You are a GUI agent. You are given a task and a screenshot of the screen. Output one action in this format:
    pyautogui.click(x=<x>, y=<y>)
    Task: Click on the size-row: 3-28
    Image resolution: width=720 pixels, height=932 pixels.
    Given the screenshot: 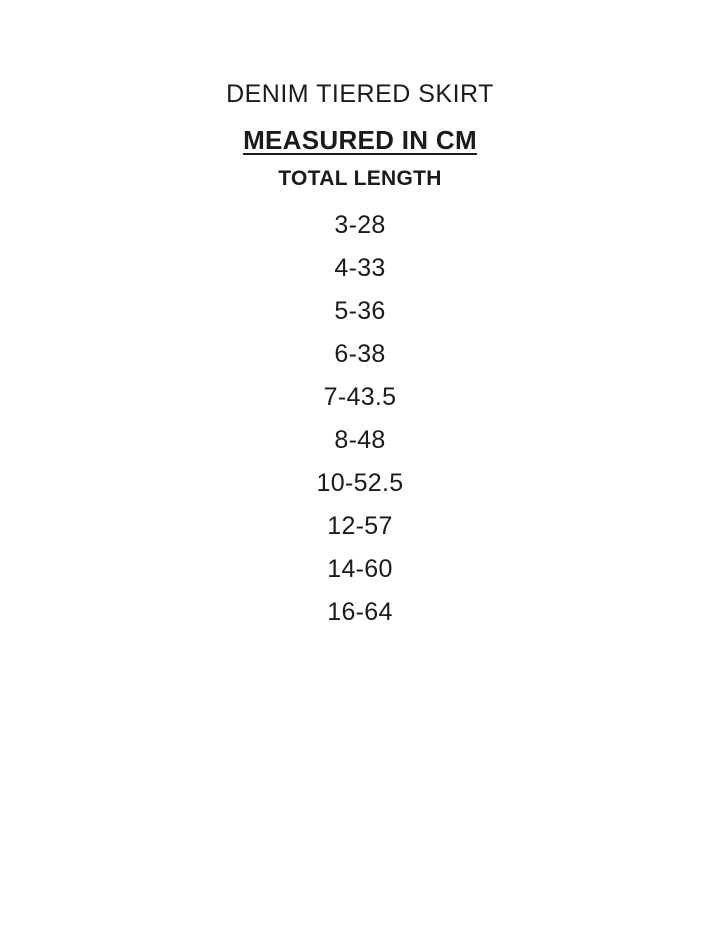 What is the action you would take?
    pyautogui.click(x=360, y=225)
    